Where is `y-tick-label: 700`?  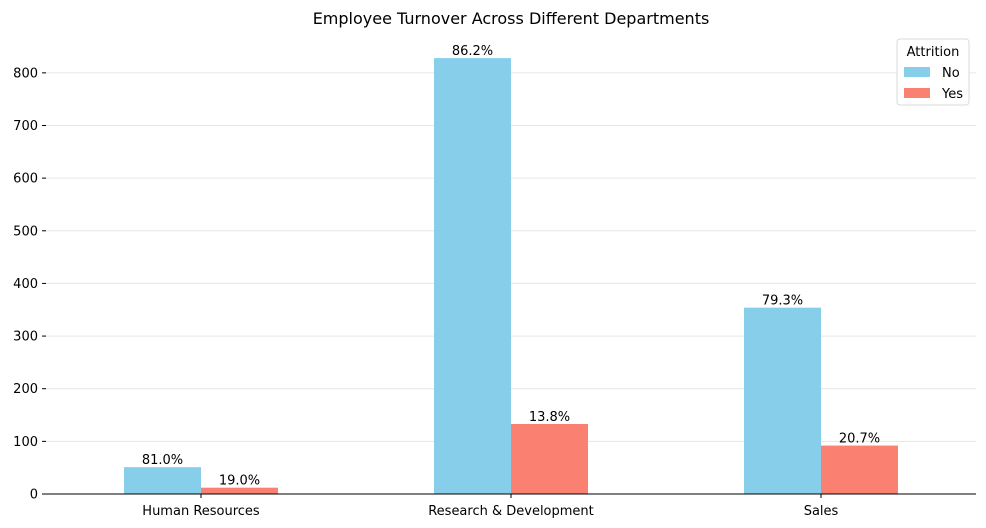
y-tick-label: 700 is located at coordinates (25, 126).